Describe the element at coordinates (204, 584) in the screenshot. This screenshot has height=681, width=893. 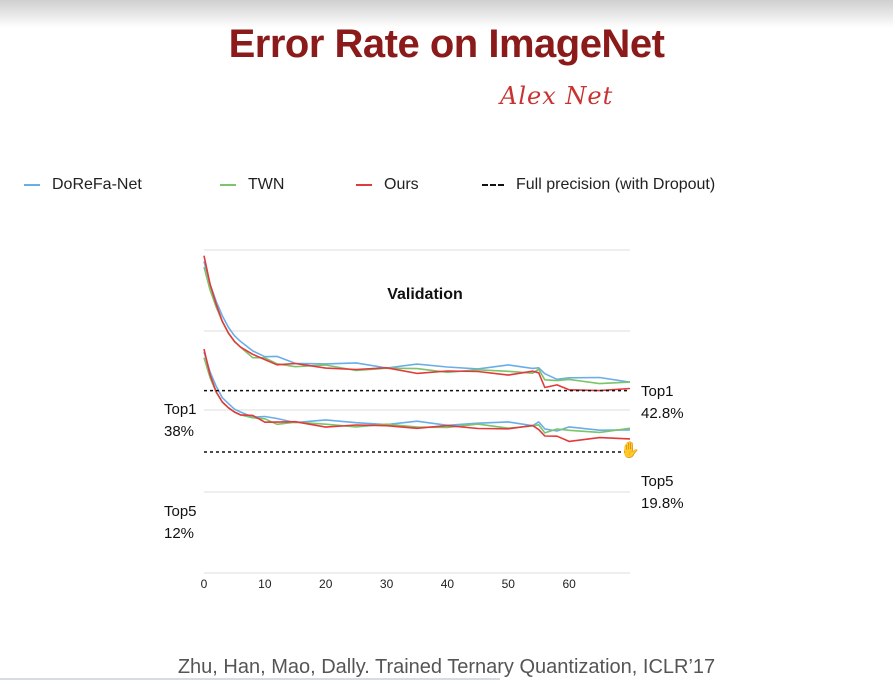
I see `x-tick-label-0: 0` at that location.